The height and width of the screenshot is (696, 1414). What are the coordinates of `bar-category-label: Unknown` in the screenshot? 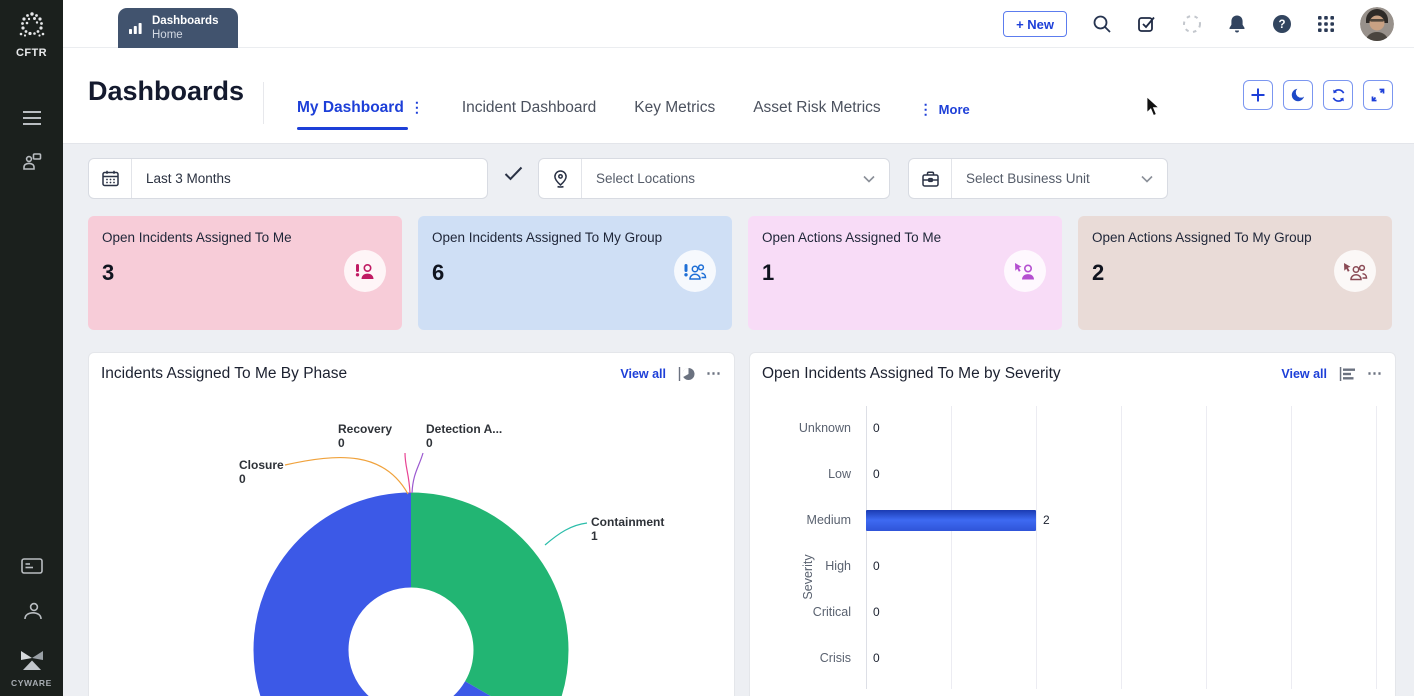 It's located at (824, 428).